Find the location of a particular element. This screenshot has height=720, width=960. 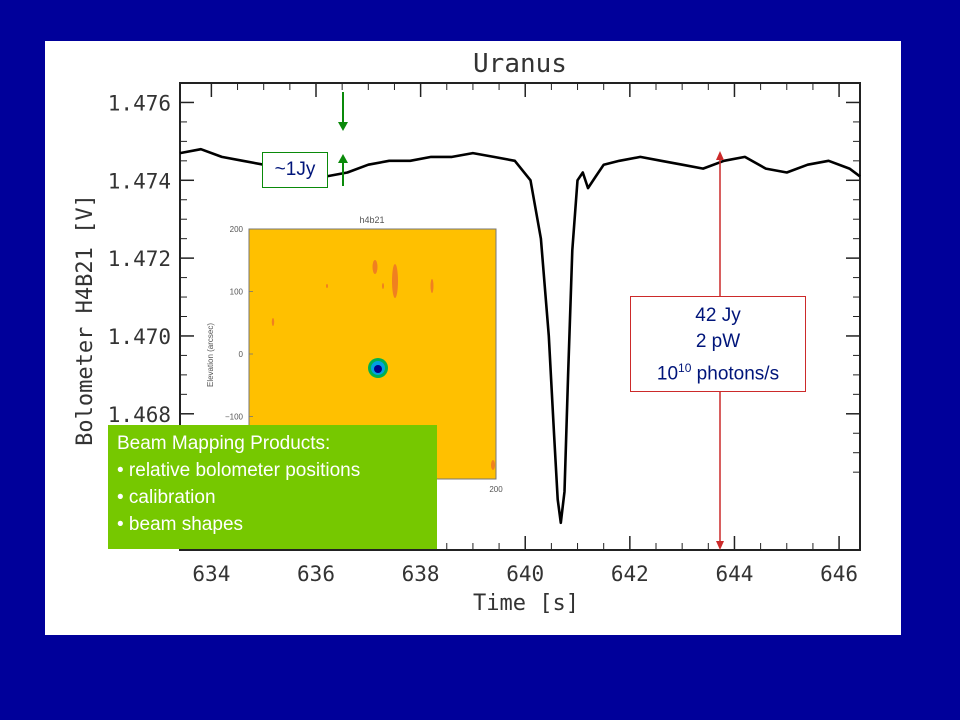

chart-title: Uranus is located at coordinates (520, 64).